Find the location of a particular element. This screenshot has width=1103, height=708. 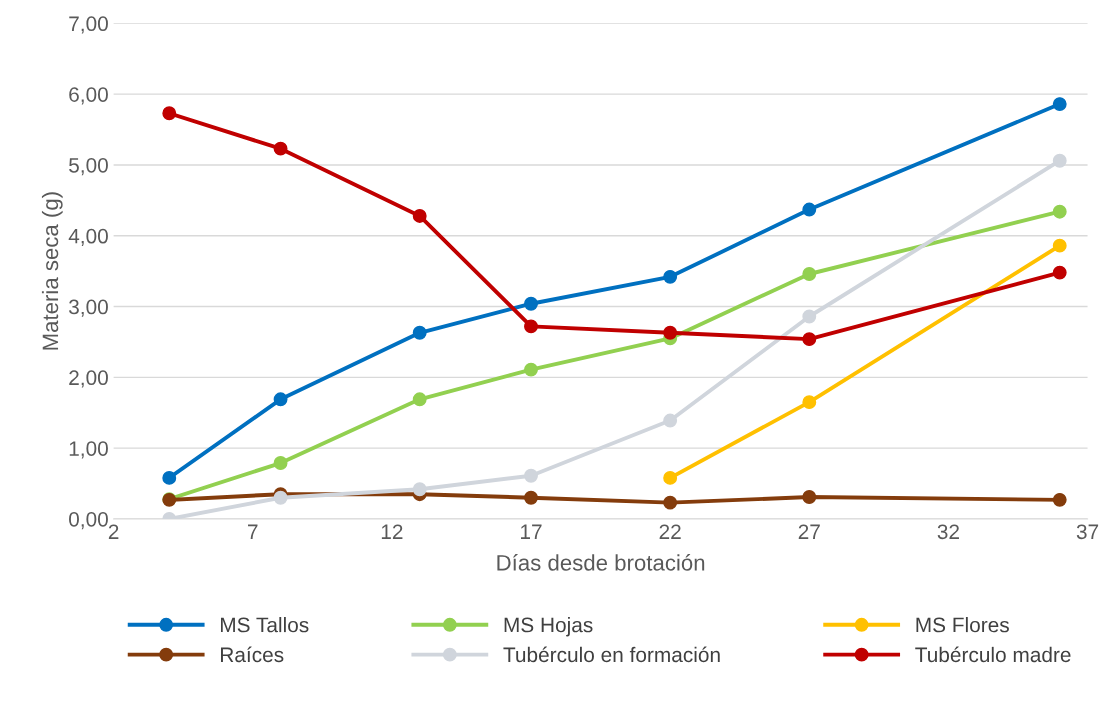

legend-label: MS Tallos is located at coordinates (265, 625).